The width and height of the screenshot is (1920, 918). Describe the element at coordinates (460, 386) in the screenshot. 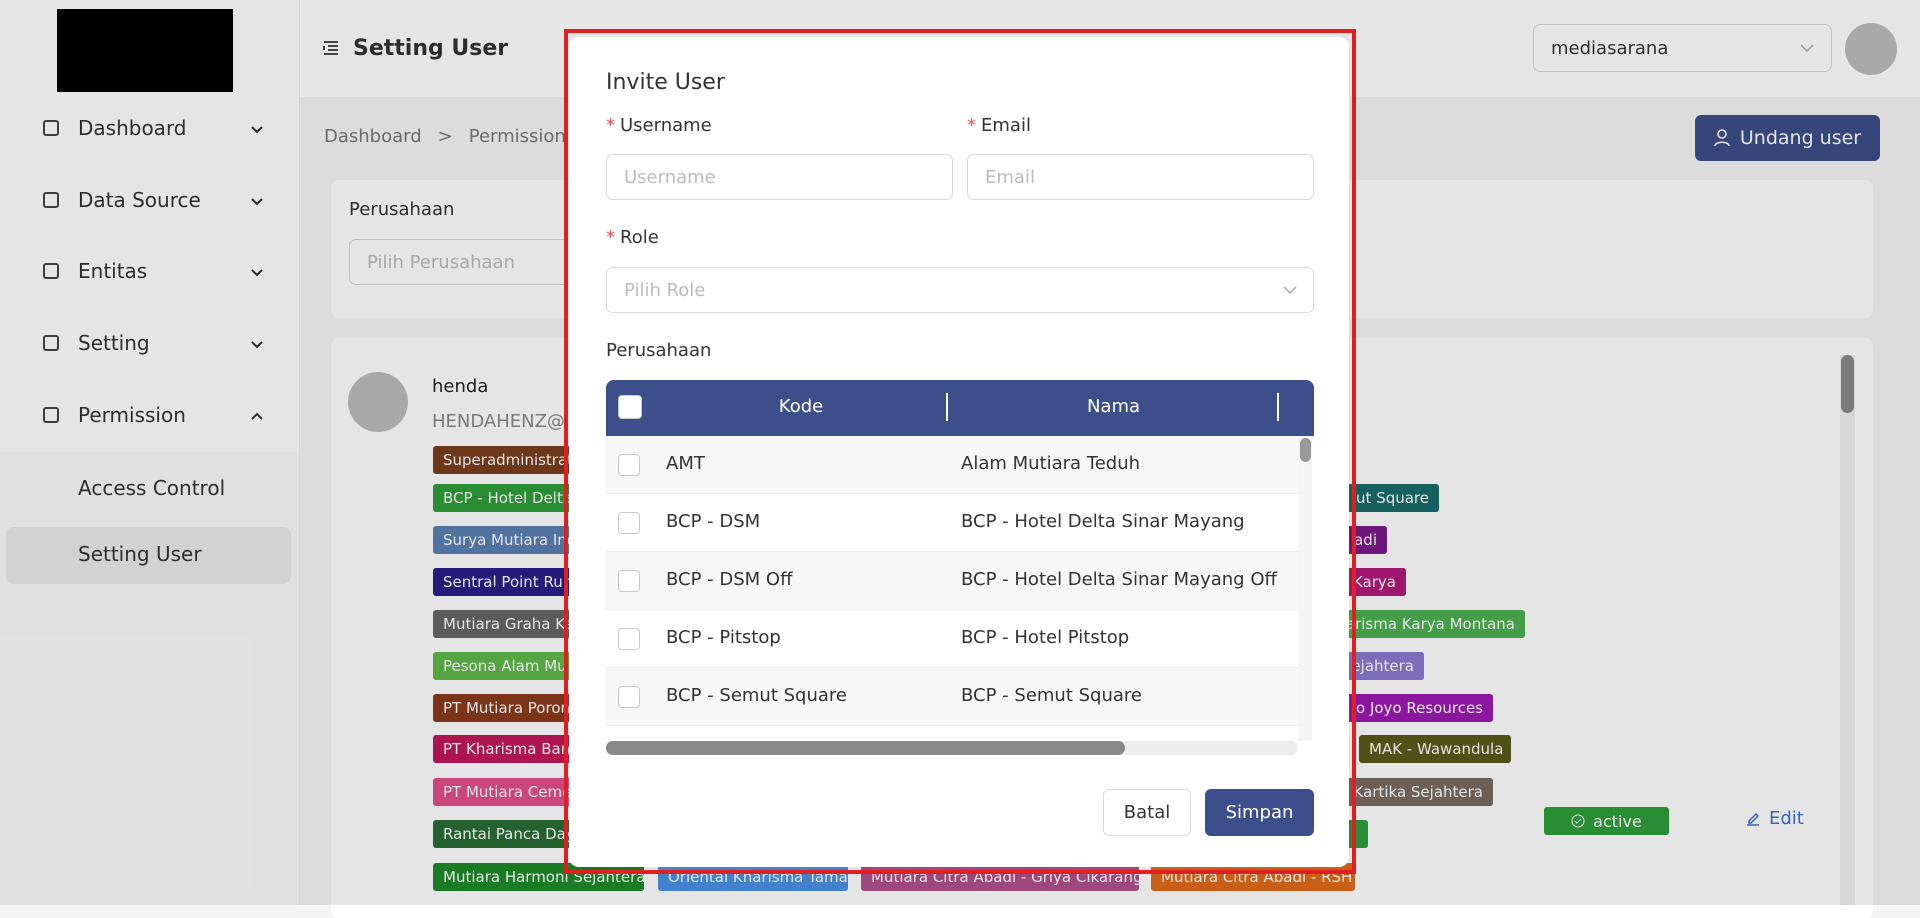

I see `user-name: henda` at that location.